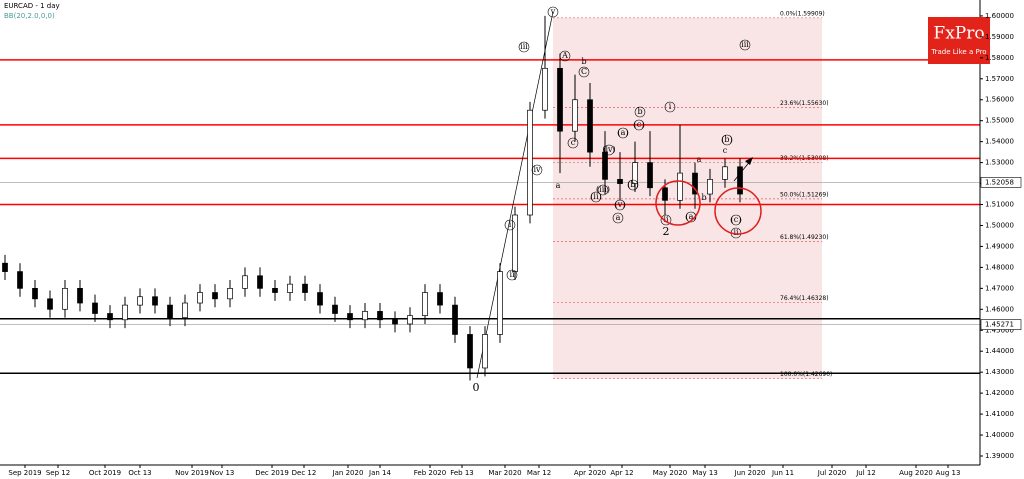 This screenshot has height=479, width=1024. I want to click on x-tick-label: May 2020, so click(670, 473).